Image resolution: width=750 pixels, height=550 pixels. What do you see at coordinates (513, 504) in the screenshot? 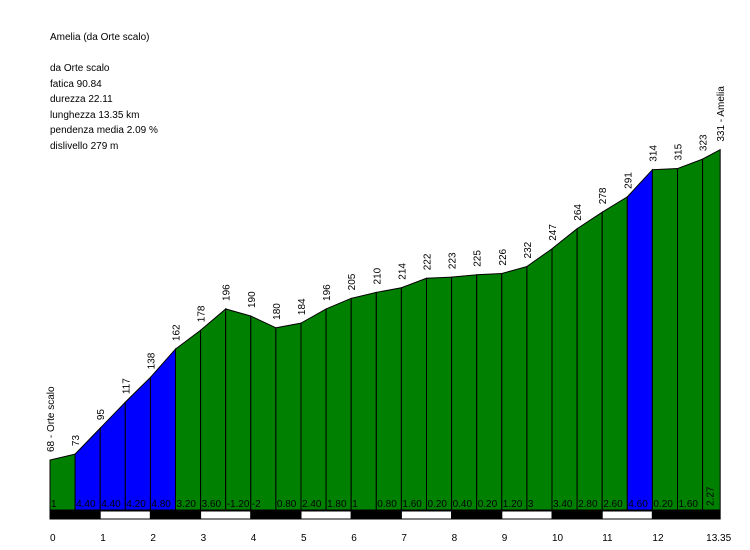
I see `gradient-label: 1.20` at bounding box center [513, 504].